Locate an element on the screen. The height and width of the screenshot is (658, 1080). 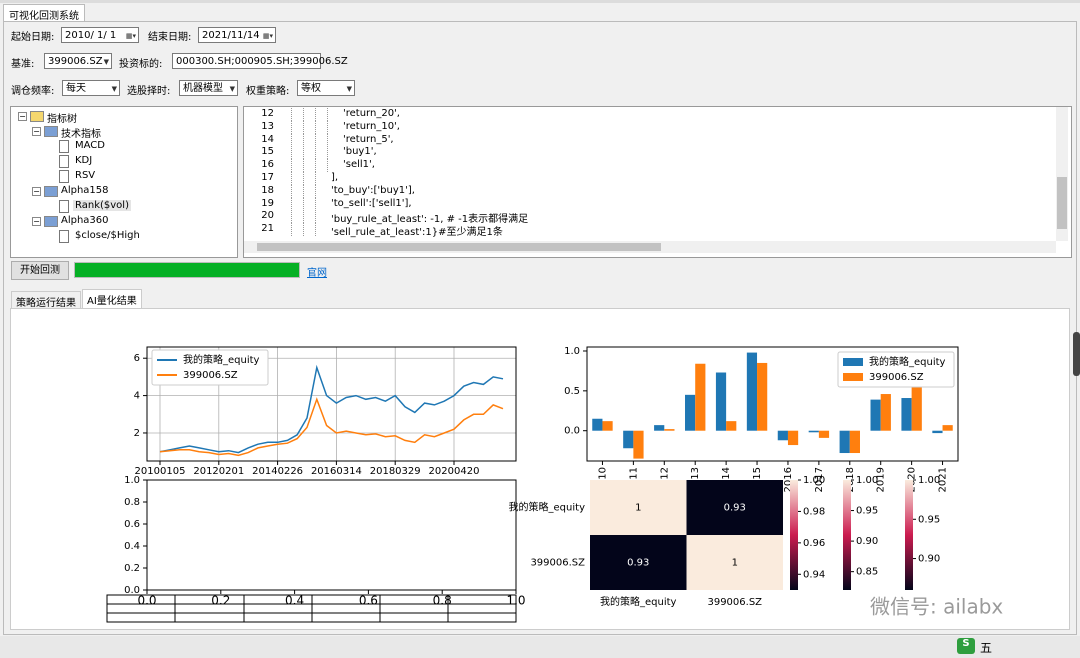
x-tick-label: 20120201 is located at coordinates (218, 471).